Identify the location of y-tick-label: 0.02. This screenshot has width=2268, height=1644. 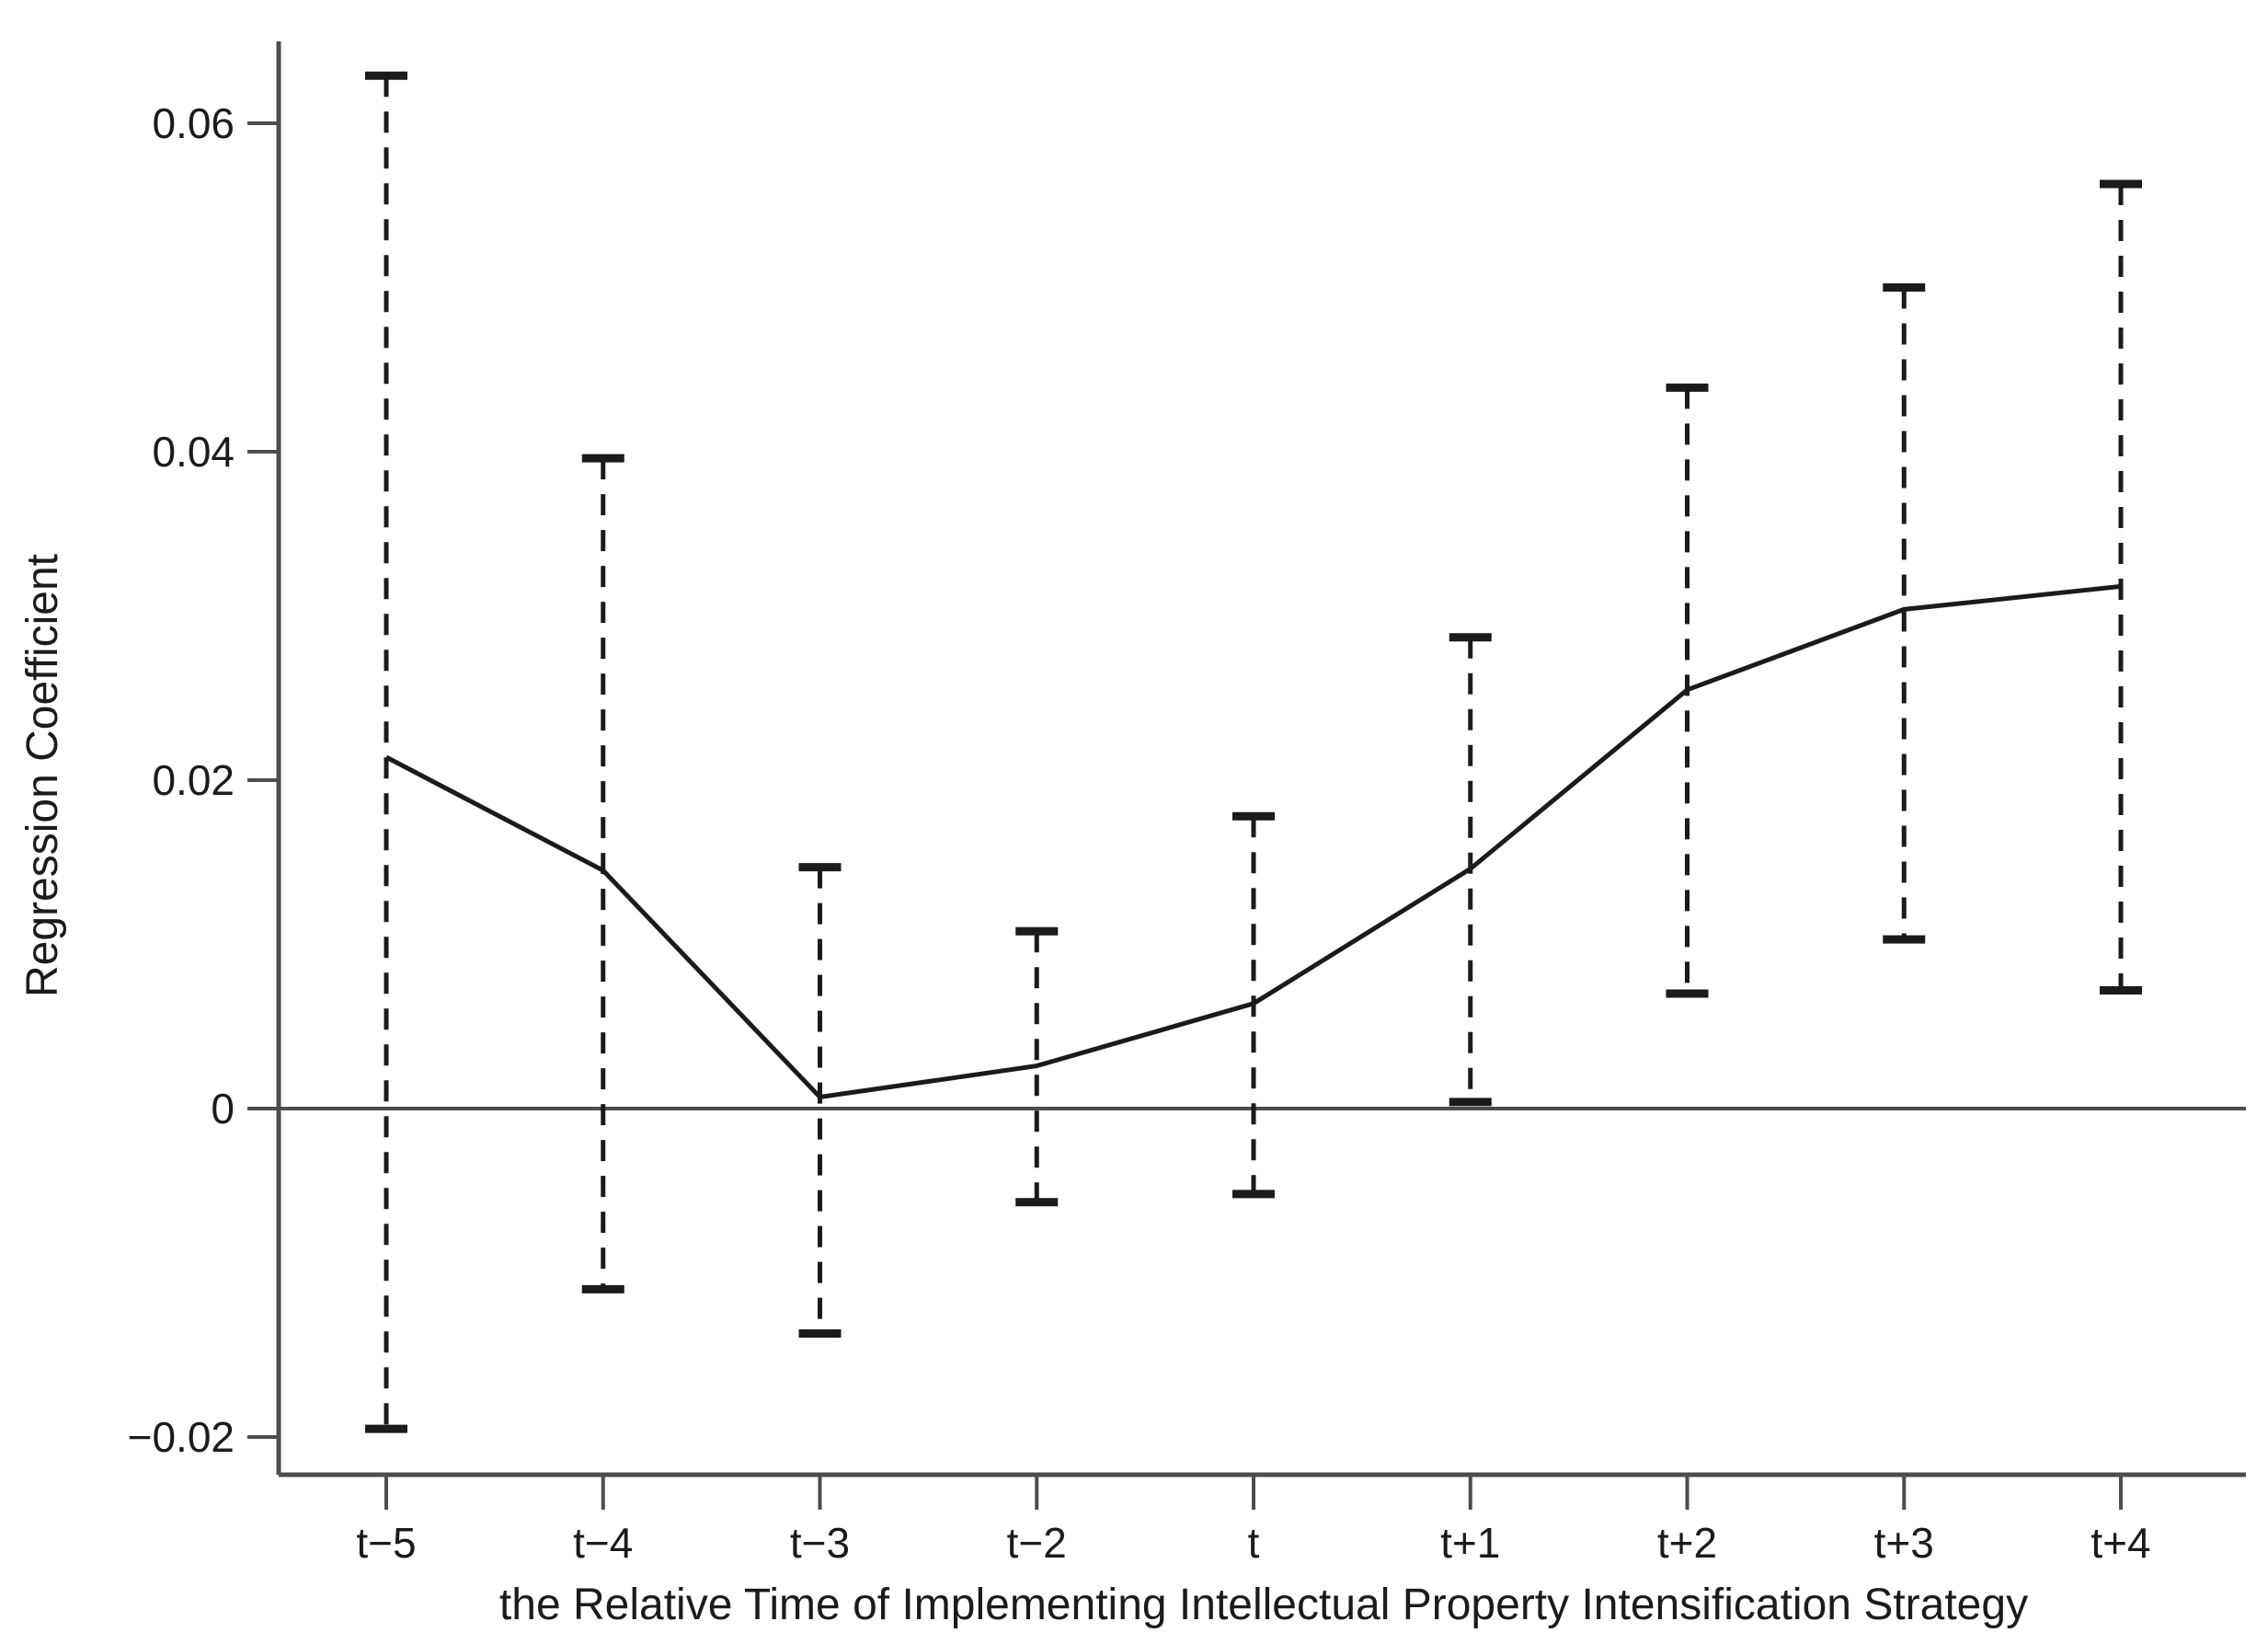
(193, 780).